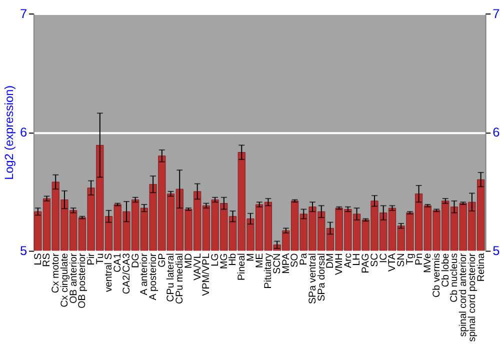  I want to click on x-tick-label: MVe, so click(428, 262).